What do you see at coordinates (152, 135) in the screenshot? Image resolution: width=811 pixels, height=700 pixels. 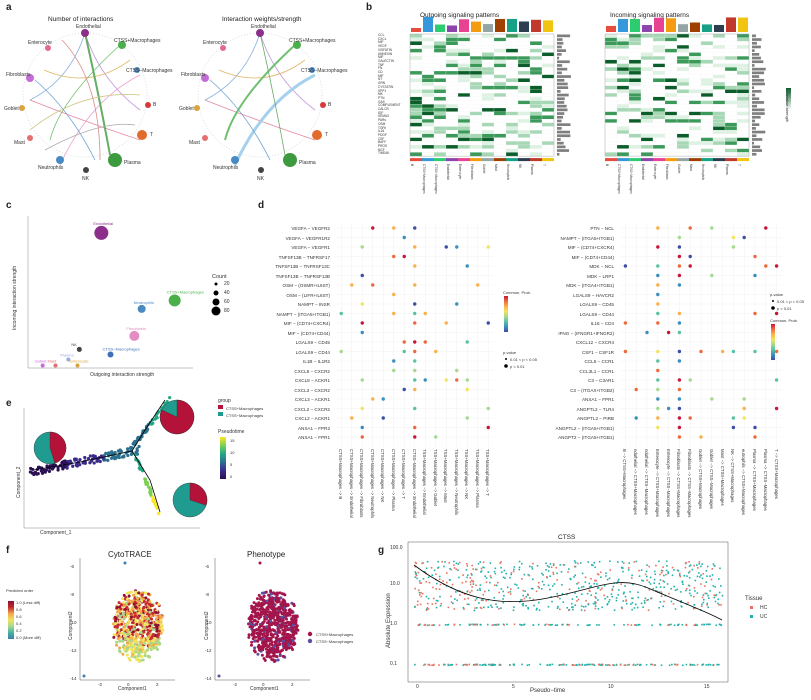 I see `node-label-t: T` at bounding box center [152, 135].